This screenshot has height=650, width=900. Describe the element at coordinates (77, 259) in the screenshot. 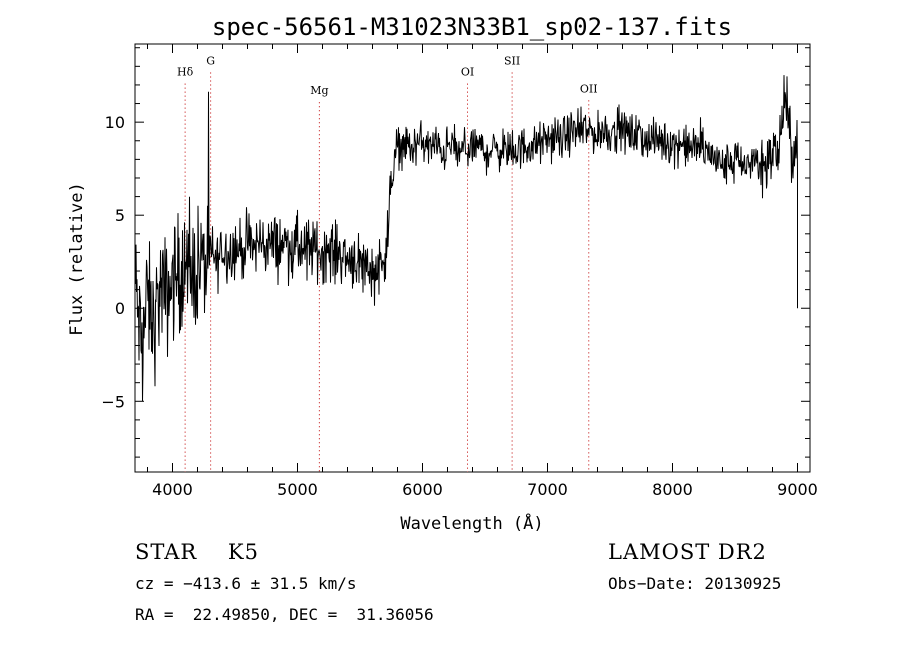

I see `y-axis-label: Flux (relative)` at that location.